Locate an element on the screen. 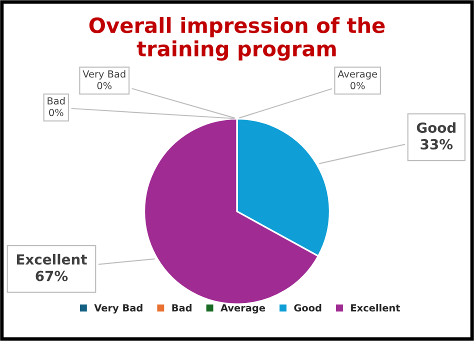  legend-label: Very Bad is located at coordinates (118, 309).